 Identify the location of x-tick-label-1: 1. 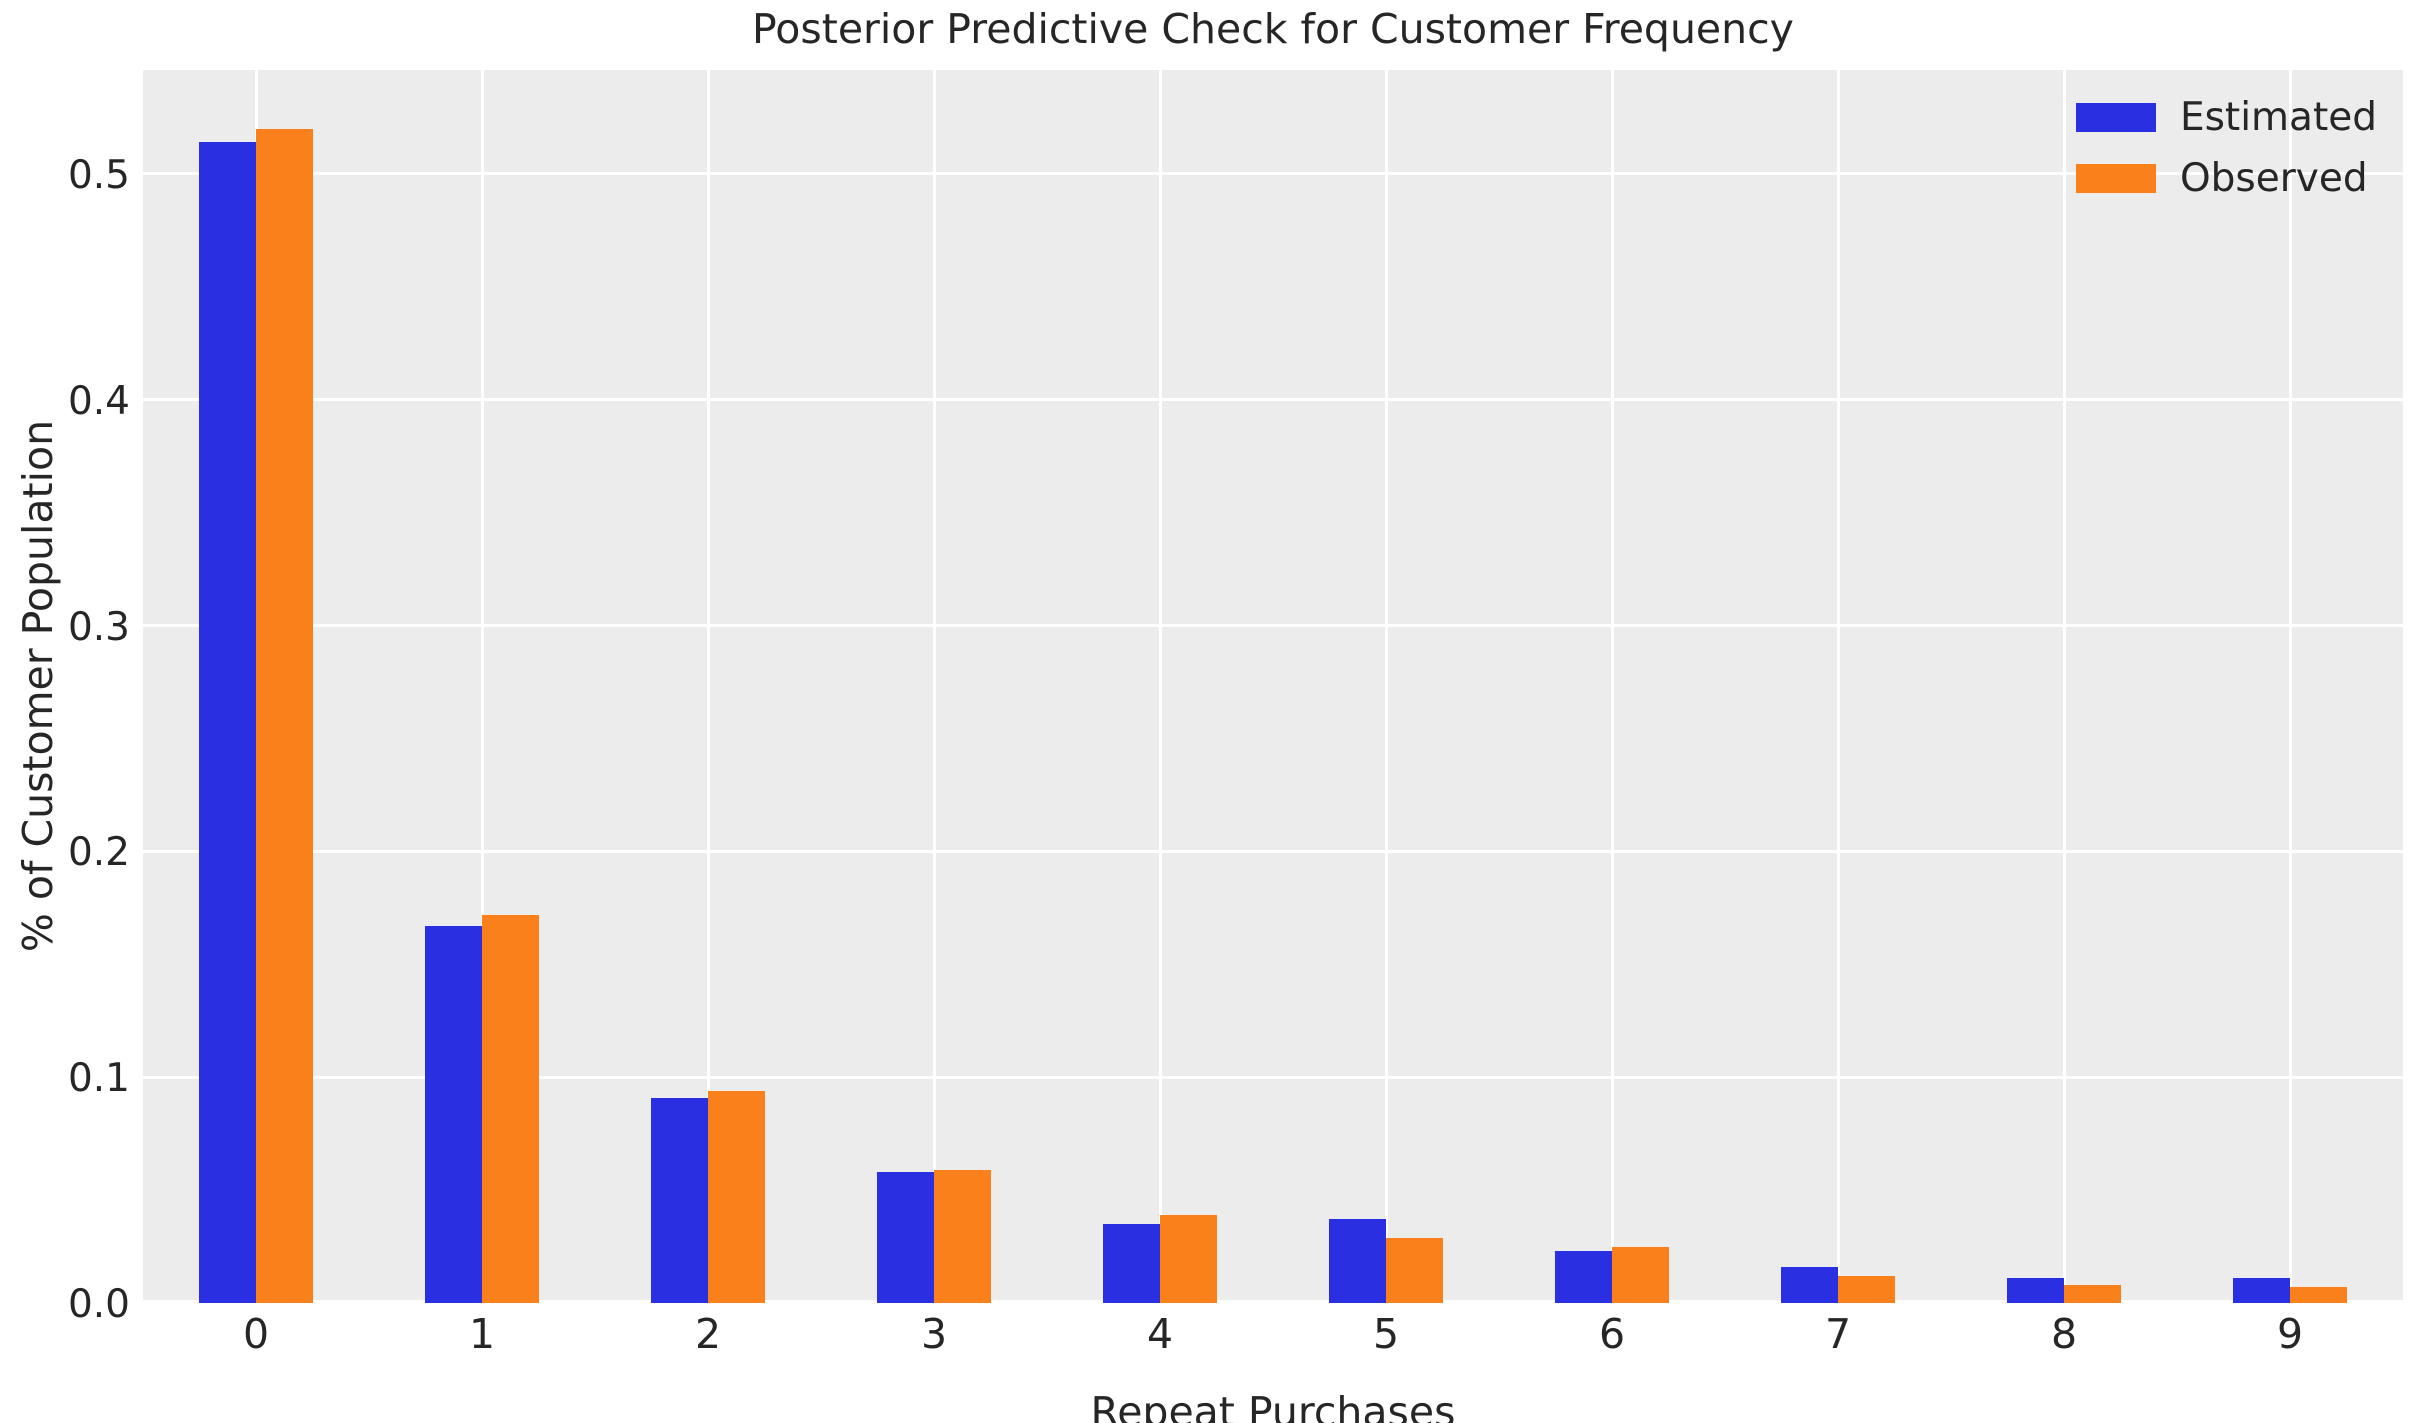
(482, 1334).